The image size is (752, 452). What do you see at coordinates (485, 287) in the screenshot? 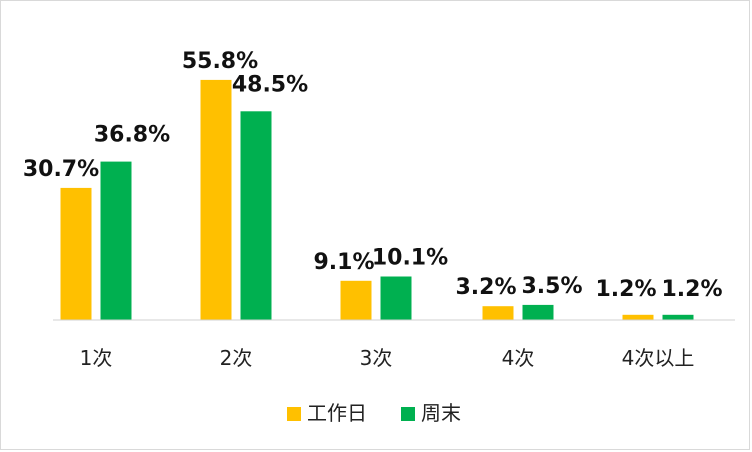
I see `data-label-workday-4: 3.2%` at bounding box center [485, 287].